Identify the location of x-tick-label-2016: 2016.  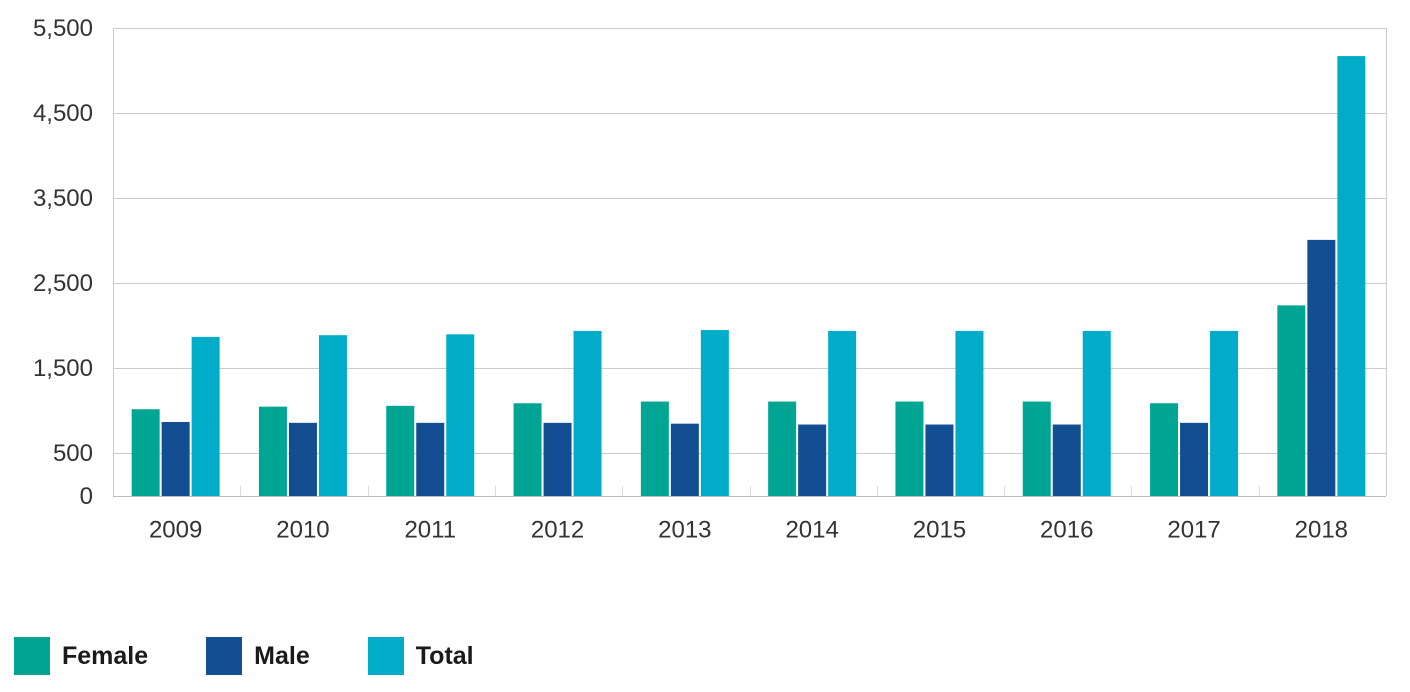
(1066, 530).